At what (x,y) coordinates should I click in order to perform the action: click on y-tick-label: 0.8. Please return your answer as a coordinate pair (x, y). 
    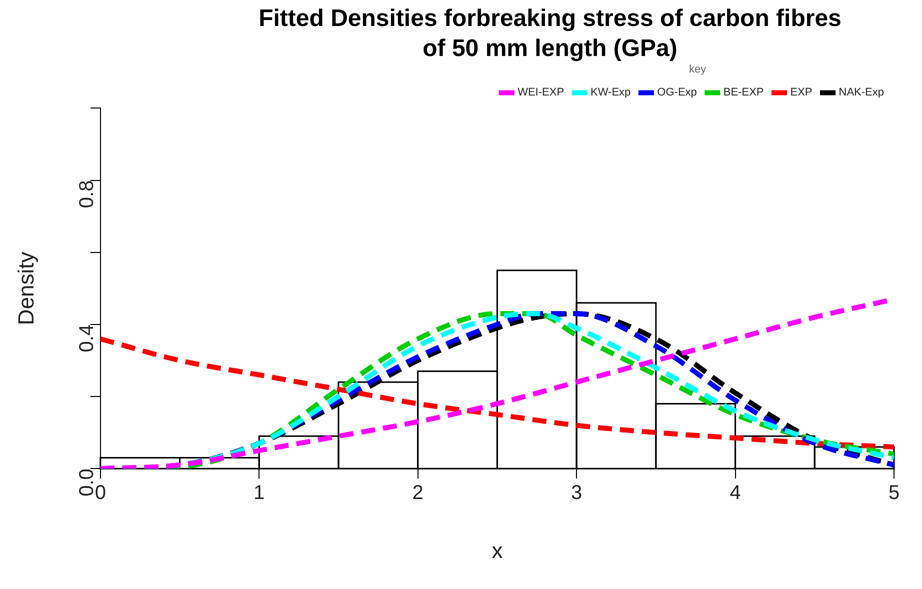
    Looking at the image, I should click on (87, 194).